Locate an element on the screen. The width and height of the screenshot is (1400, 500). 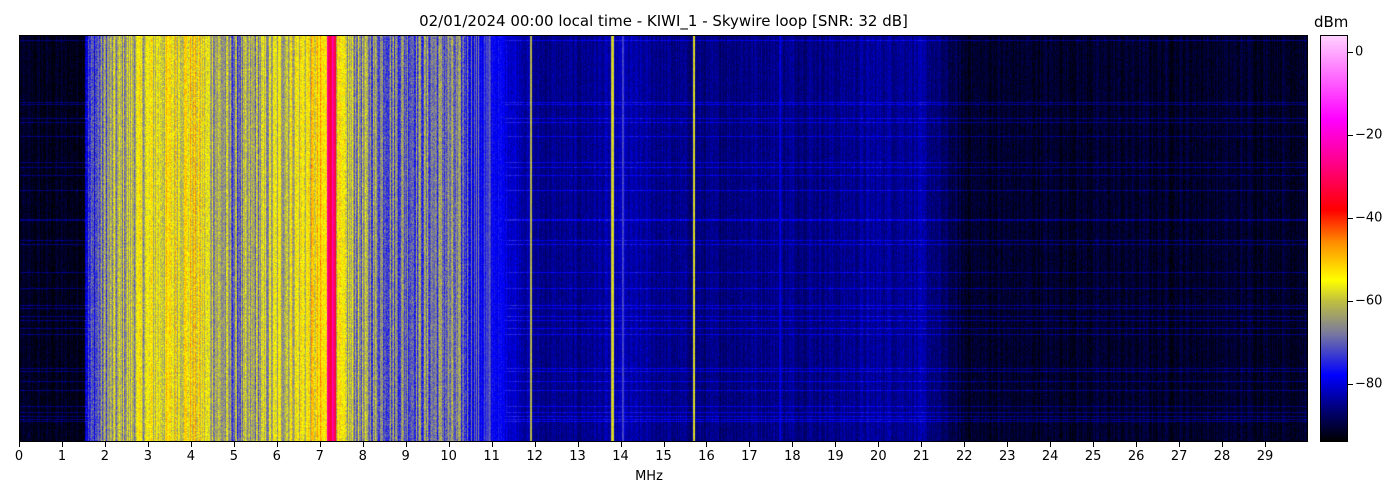
x-tick-label: 19 is located at coordinates (835, 456).